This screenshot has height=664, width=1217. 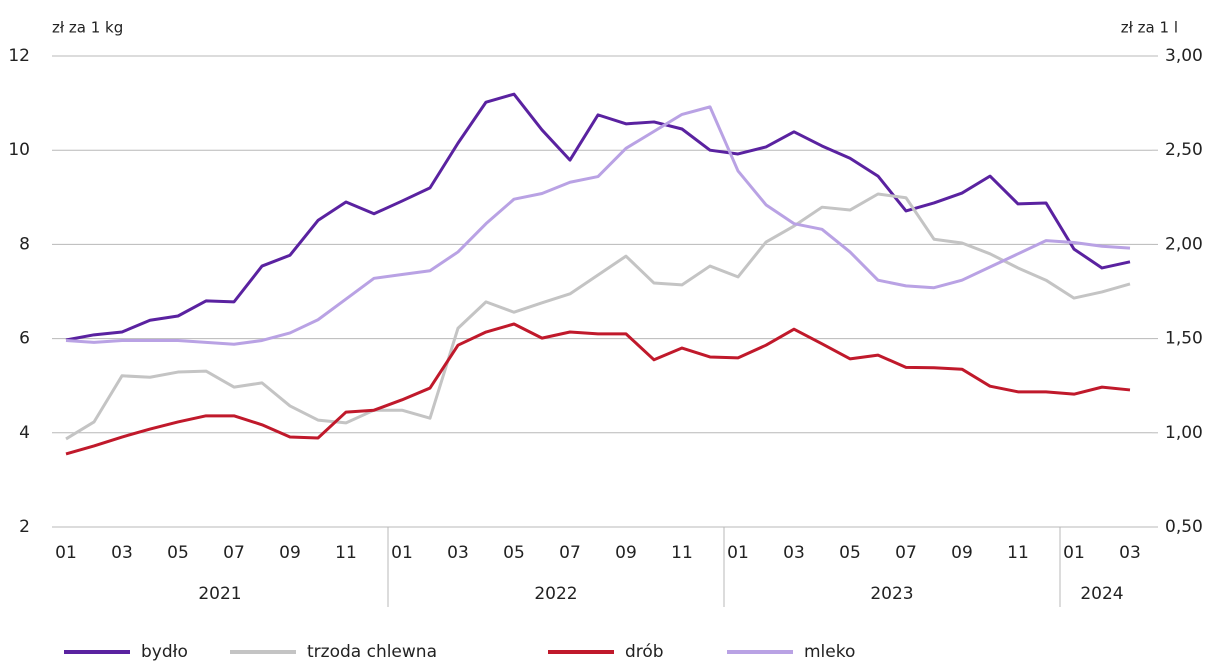 What do you see at coordinates (87, 28) in the screenshot?
I see `y-axis-label: zł za 1 kg` at bounding box center [87, 28].